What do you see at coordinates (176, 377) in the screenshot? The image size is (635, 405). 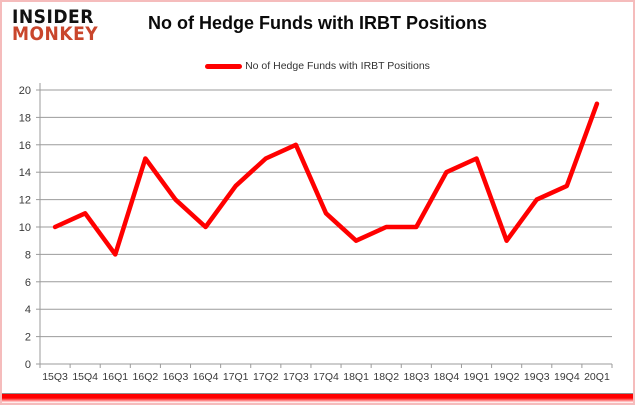 I see `svg-text: 16Q3` at bounding box center [176, 377].